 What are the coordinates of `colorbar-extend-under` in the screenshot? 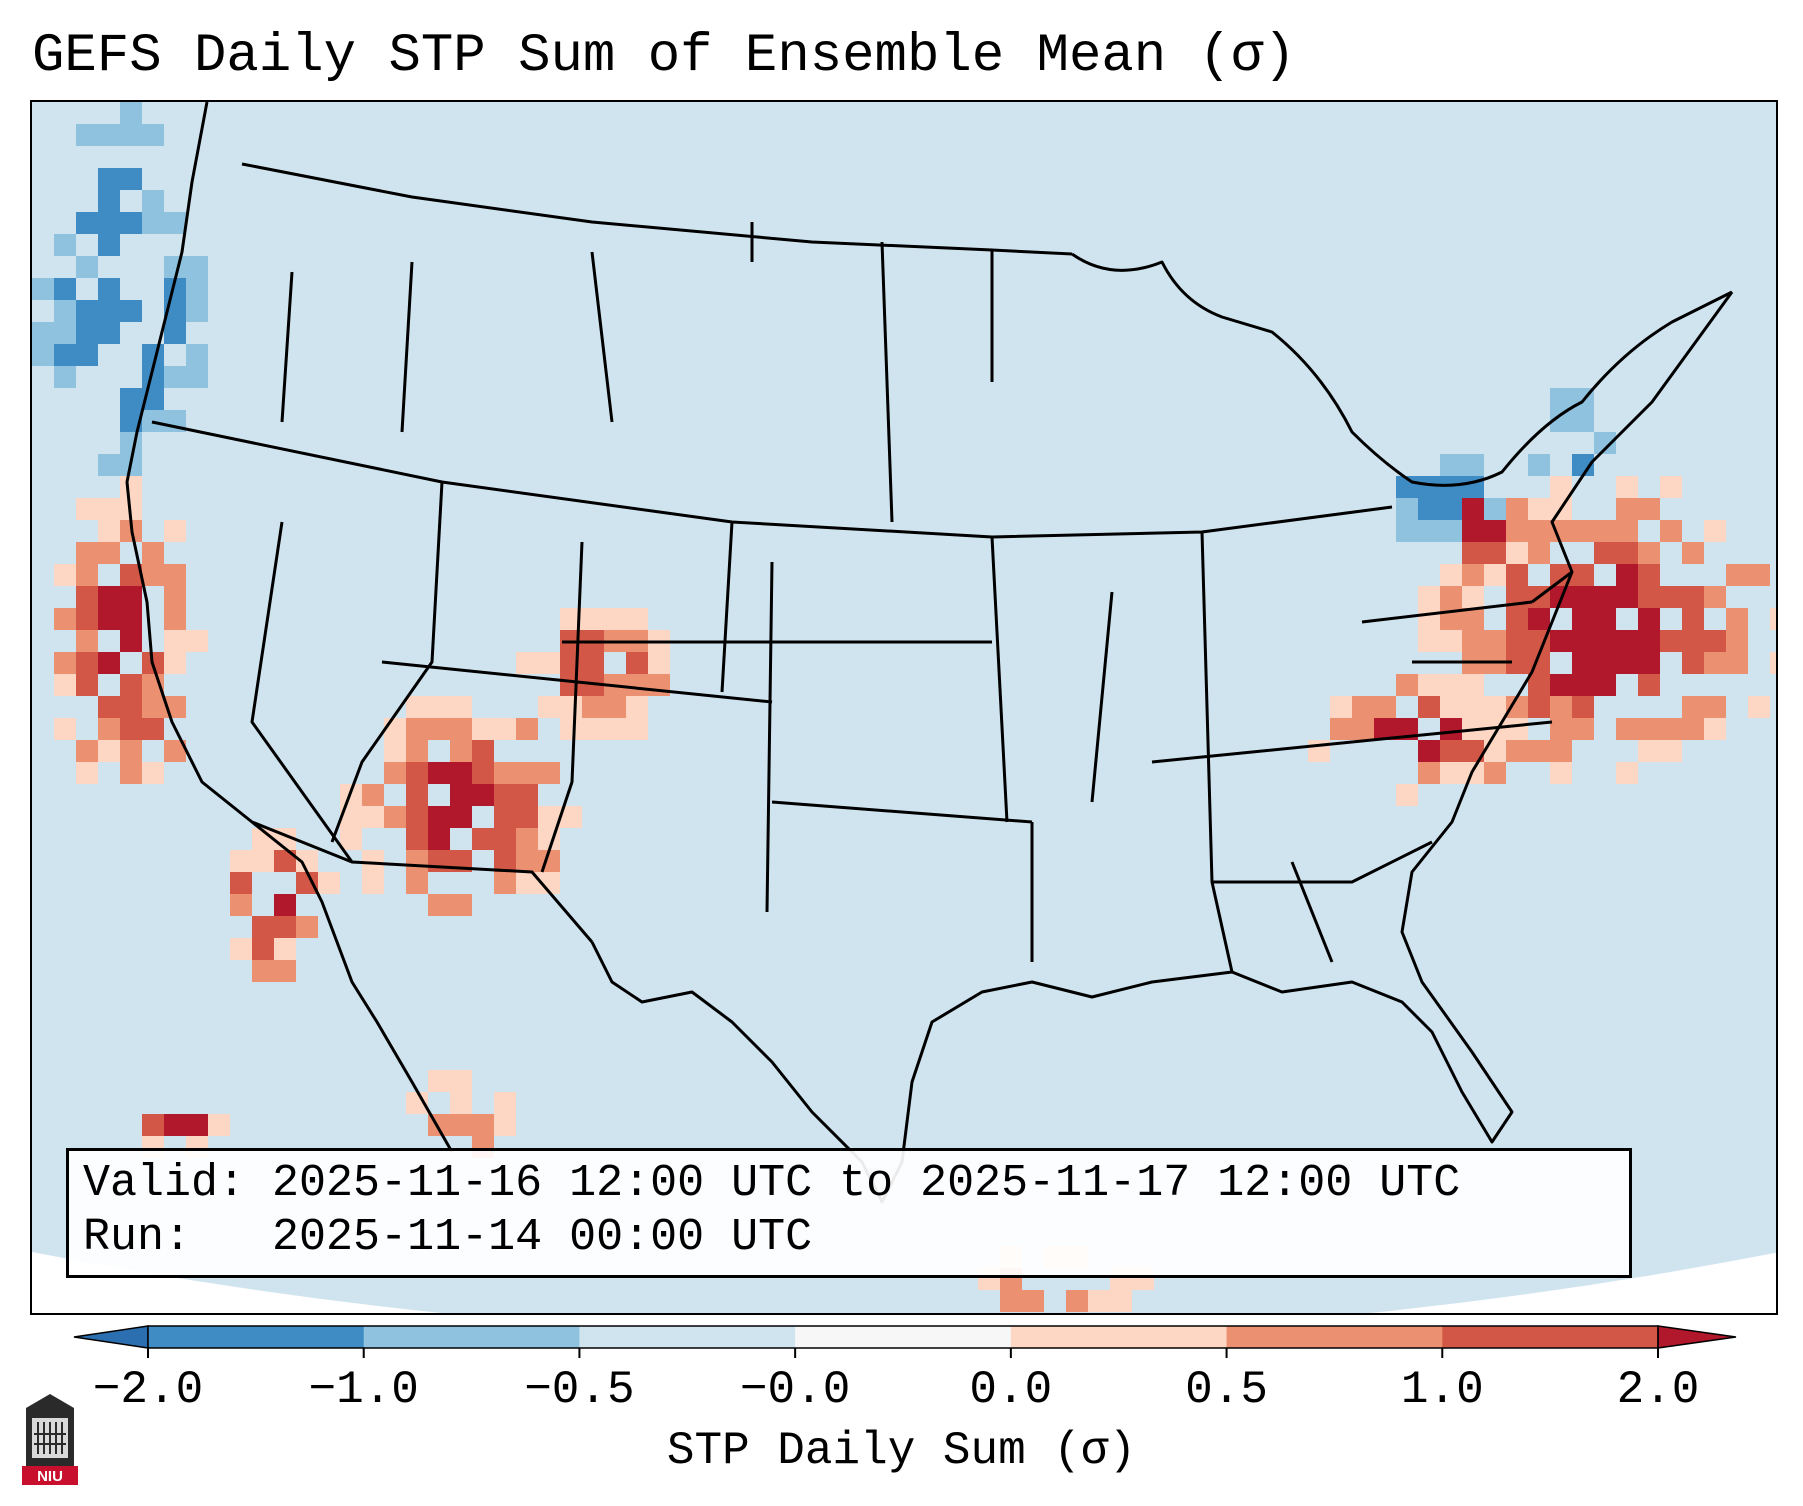 It's located at (111, 1337).